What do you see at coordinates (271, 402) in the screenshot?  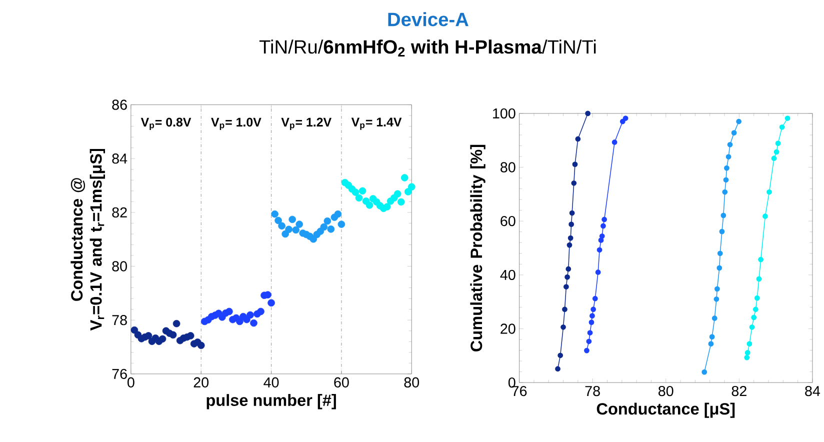 I see `x-axis-title: pulse number [#]` at bounding box center [271, 402].